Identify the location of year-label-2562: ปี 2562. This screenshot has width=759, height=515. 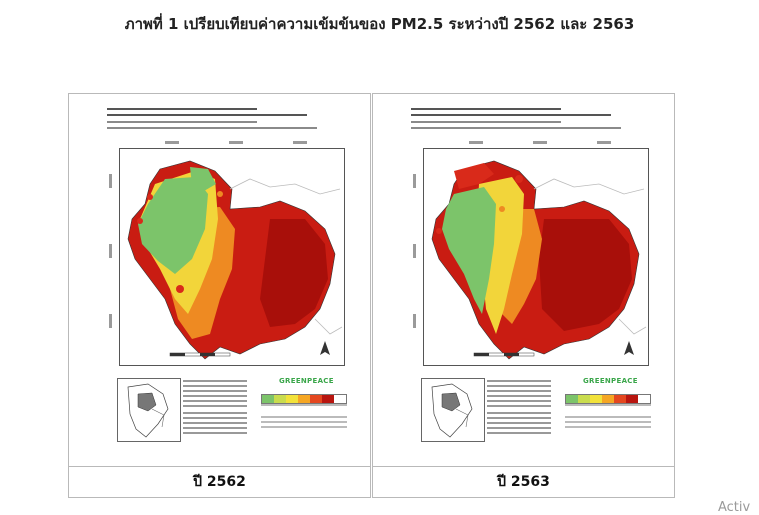
(219, 482).